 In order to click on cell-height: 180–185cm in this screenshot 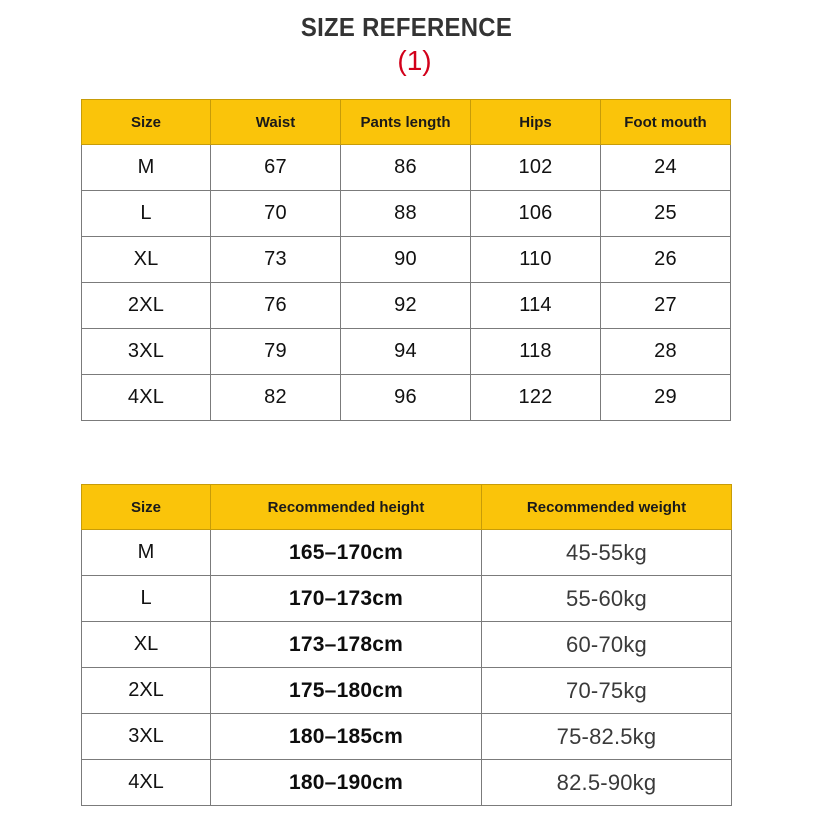, I will do `click(346, 736)`.